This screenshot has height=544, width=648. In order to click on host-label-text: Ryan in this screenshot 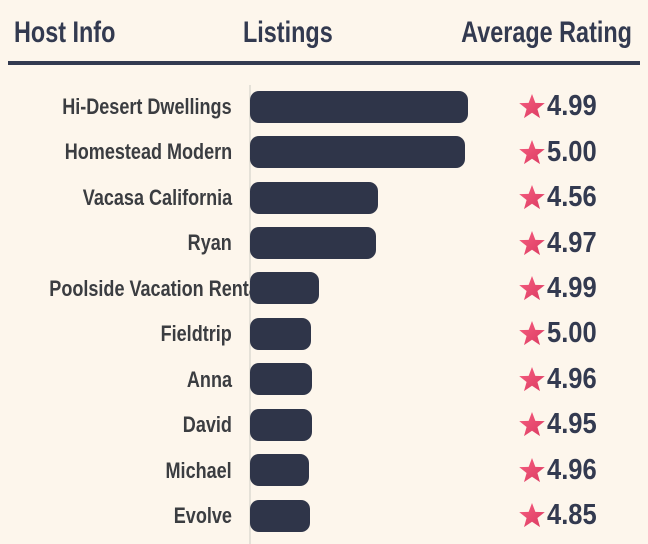, I will do `click(209, 243)`.